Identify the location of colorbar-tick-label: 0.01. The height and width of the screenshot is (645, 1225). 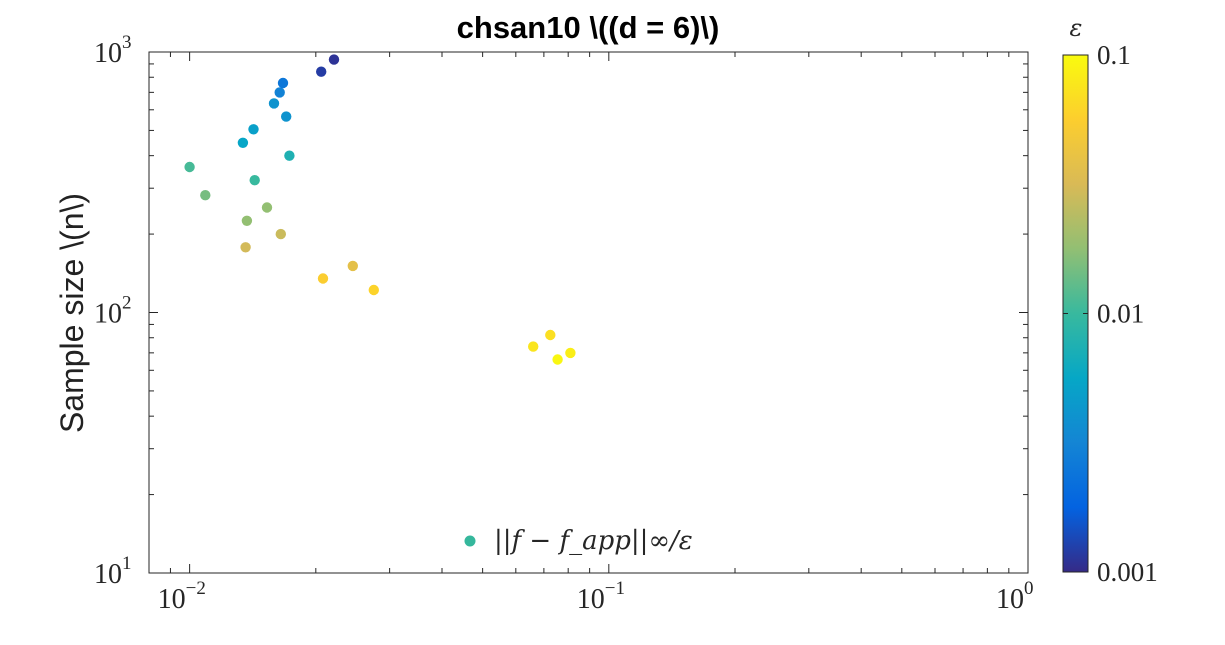
(1120, 314).